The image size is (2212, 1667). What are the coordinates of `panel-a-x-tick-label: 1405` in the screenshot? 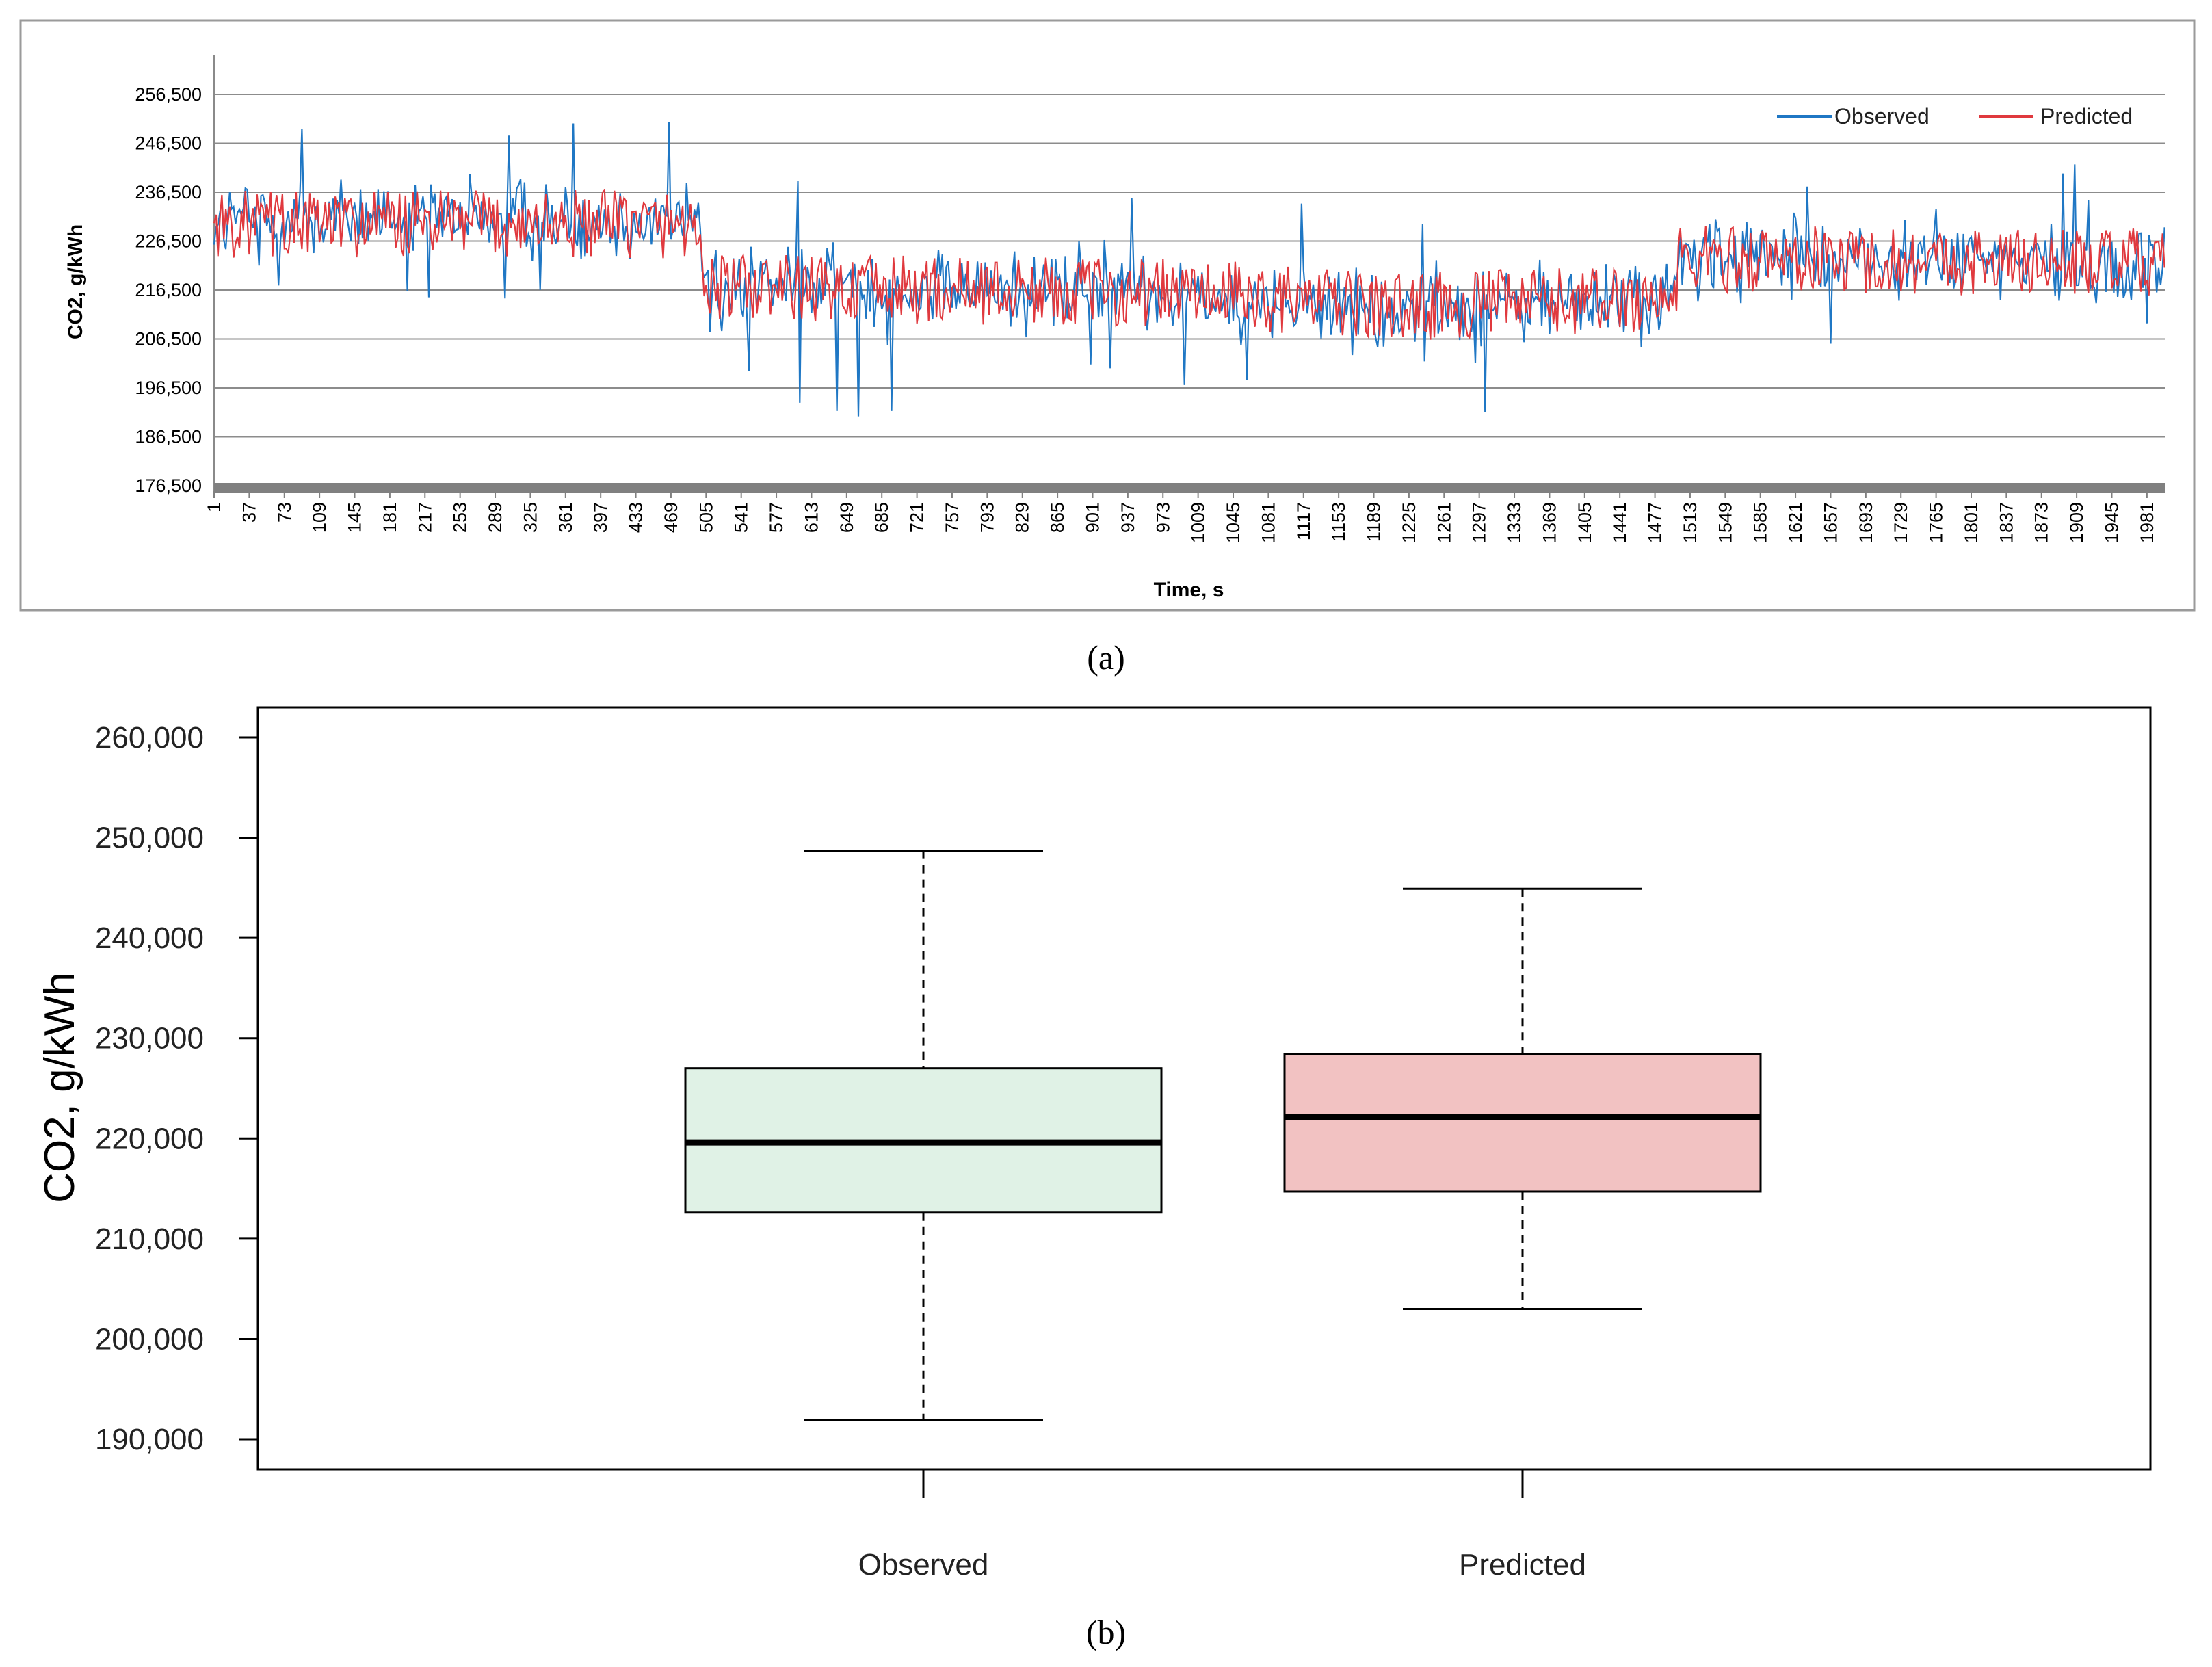 It's located at (1585, 522).